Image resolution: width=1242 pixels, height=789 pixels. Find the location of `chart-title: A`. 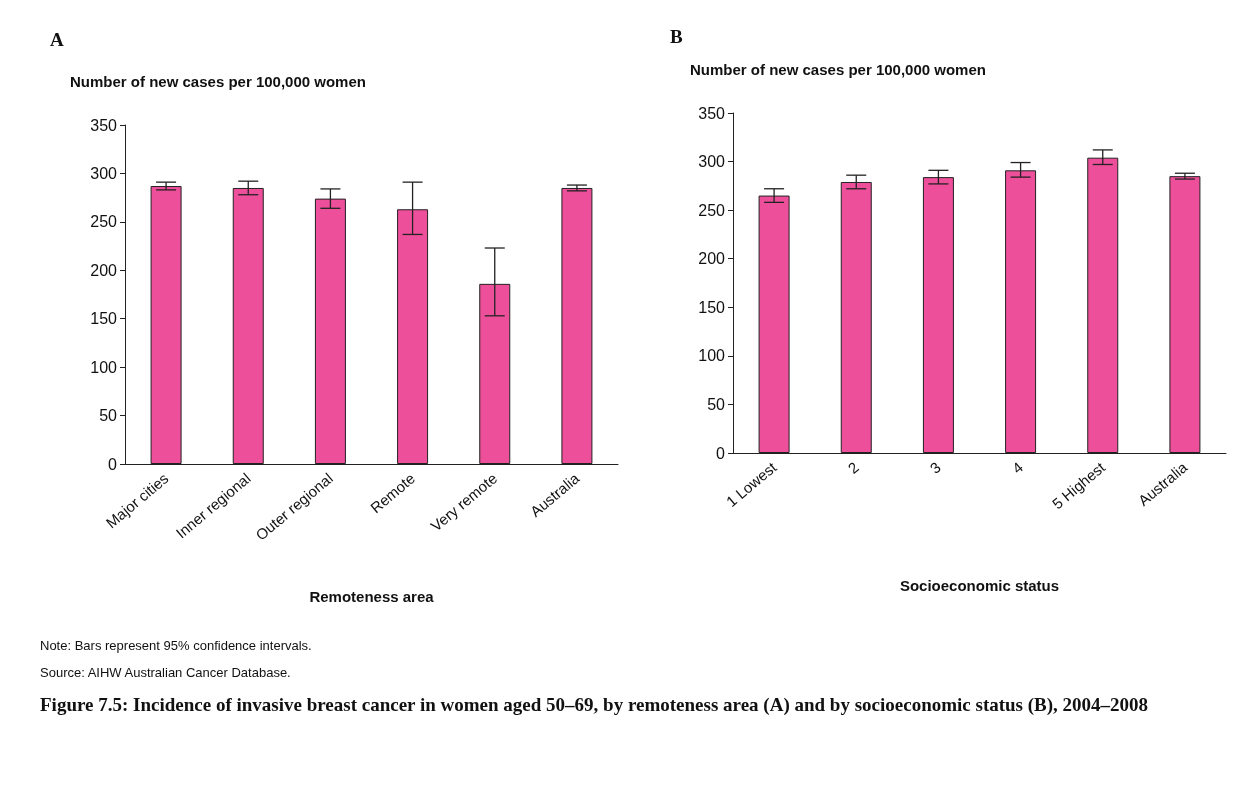

chart-title: A is located at coordinates (57, 39).